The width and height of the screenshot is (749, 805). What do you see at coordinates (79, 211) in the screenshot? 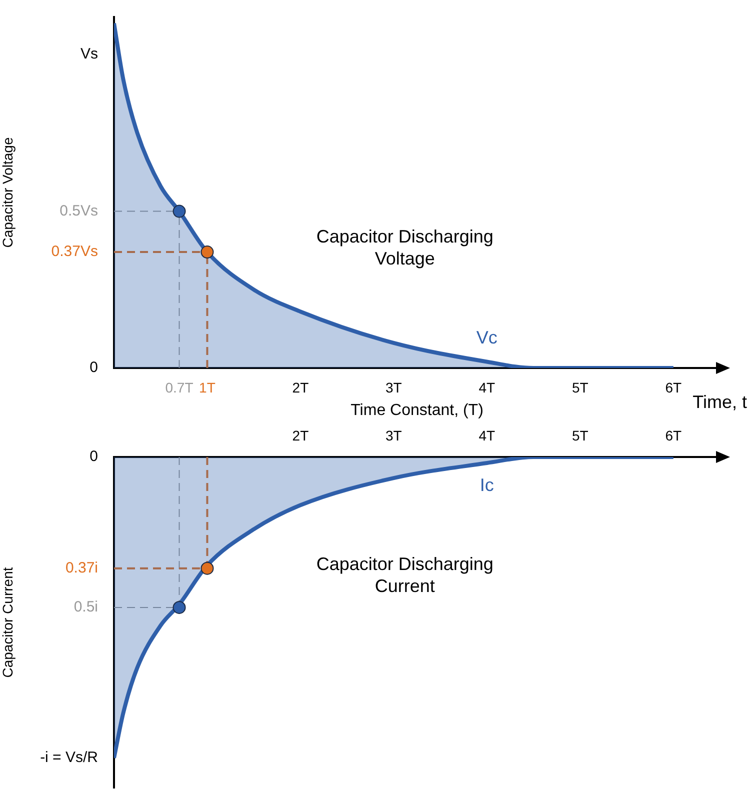
I see `y-tick-label: 0.5Vs` at bounding box center [79, 211].